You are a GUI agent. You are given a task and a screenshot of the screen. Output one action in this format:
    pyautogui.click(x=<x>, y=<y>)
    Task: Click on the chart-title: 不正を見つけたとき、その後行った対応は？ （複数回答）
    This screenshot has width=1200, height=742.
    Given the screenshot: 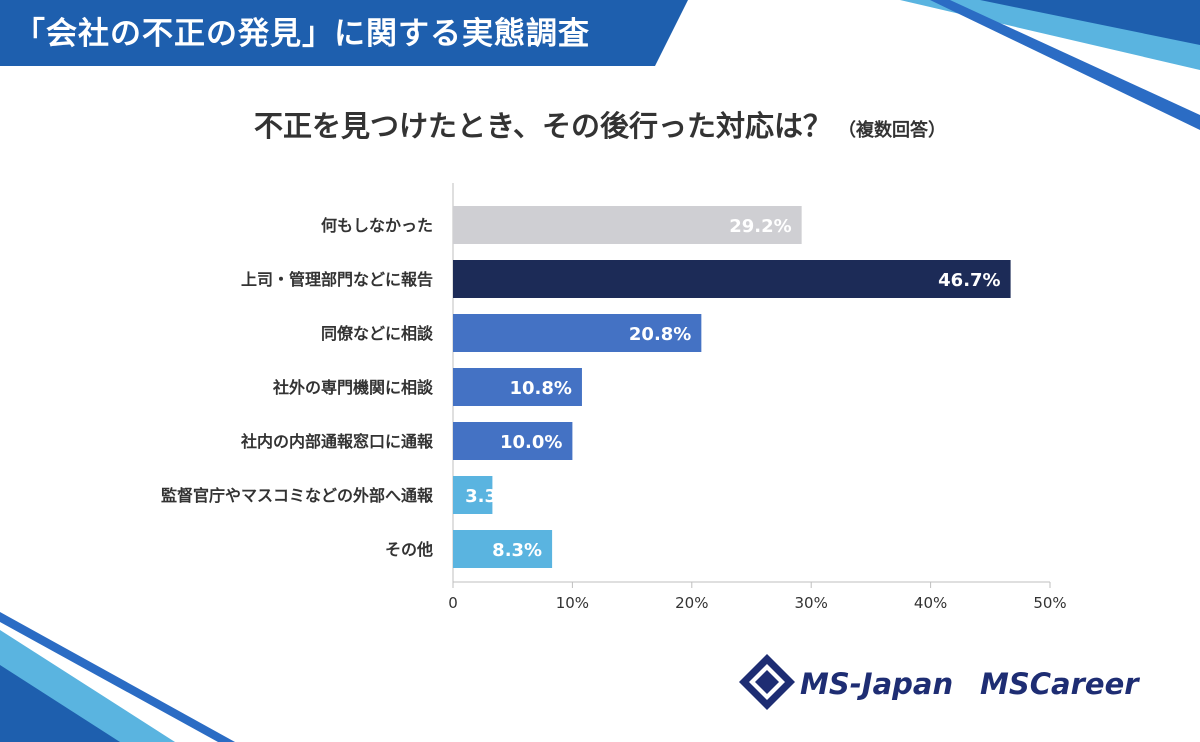 What is the action you would take?
    pyautogui.click(x=600, y=124)
    